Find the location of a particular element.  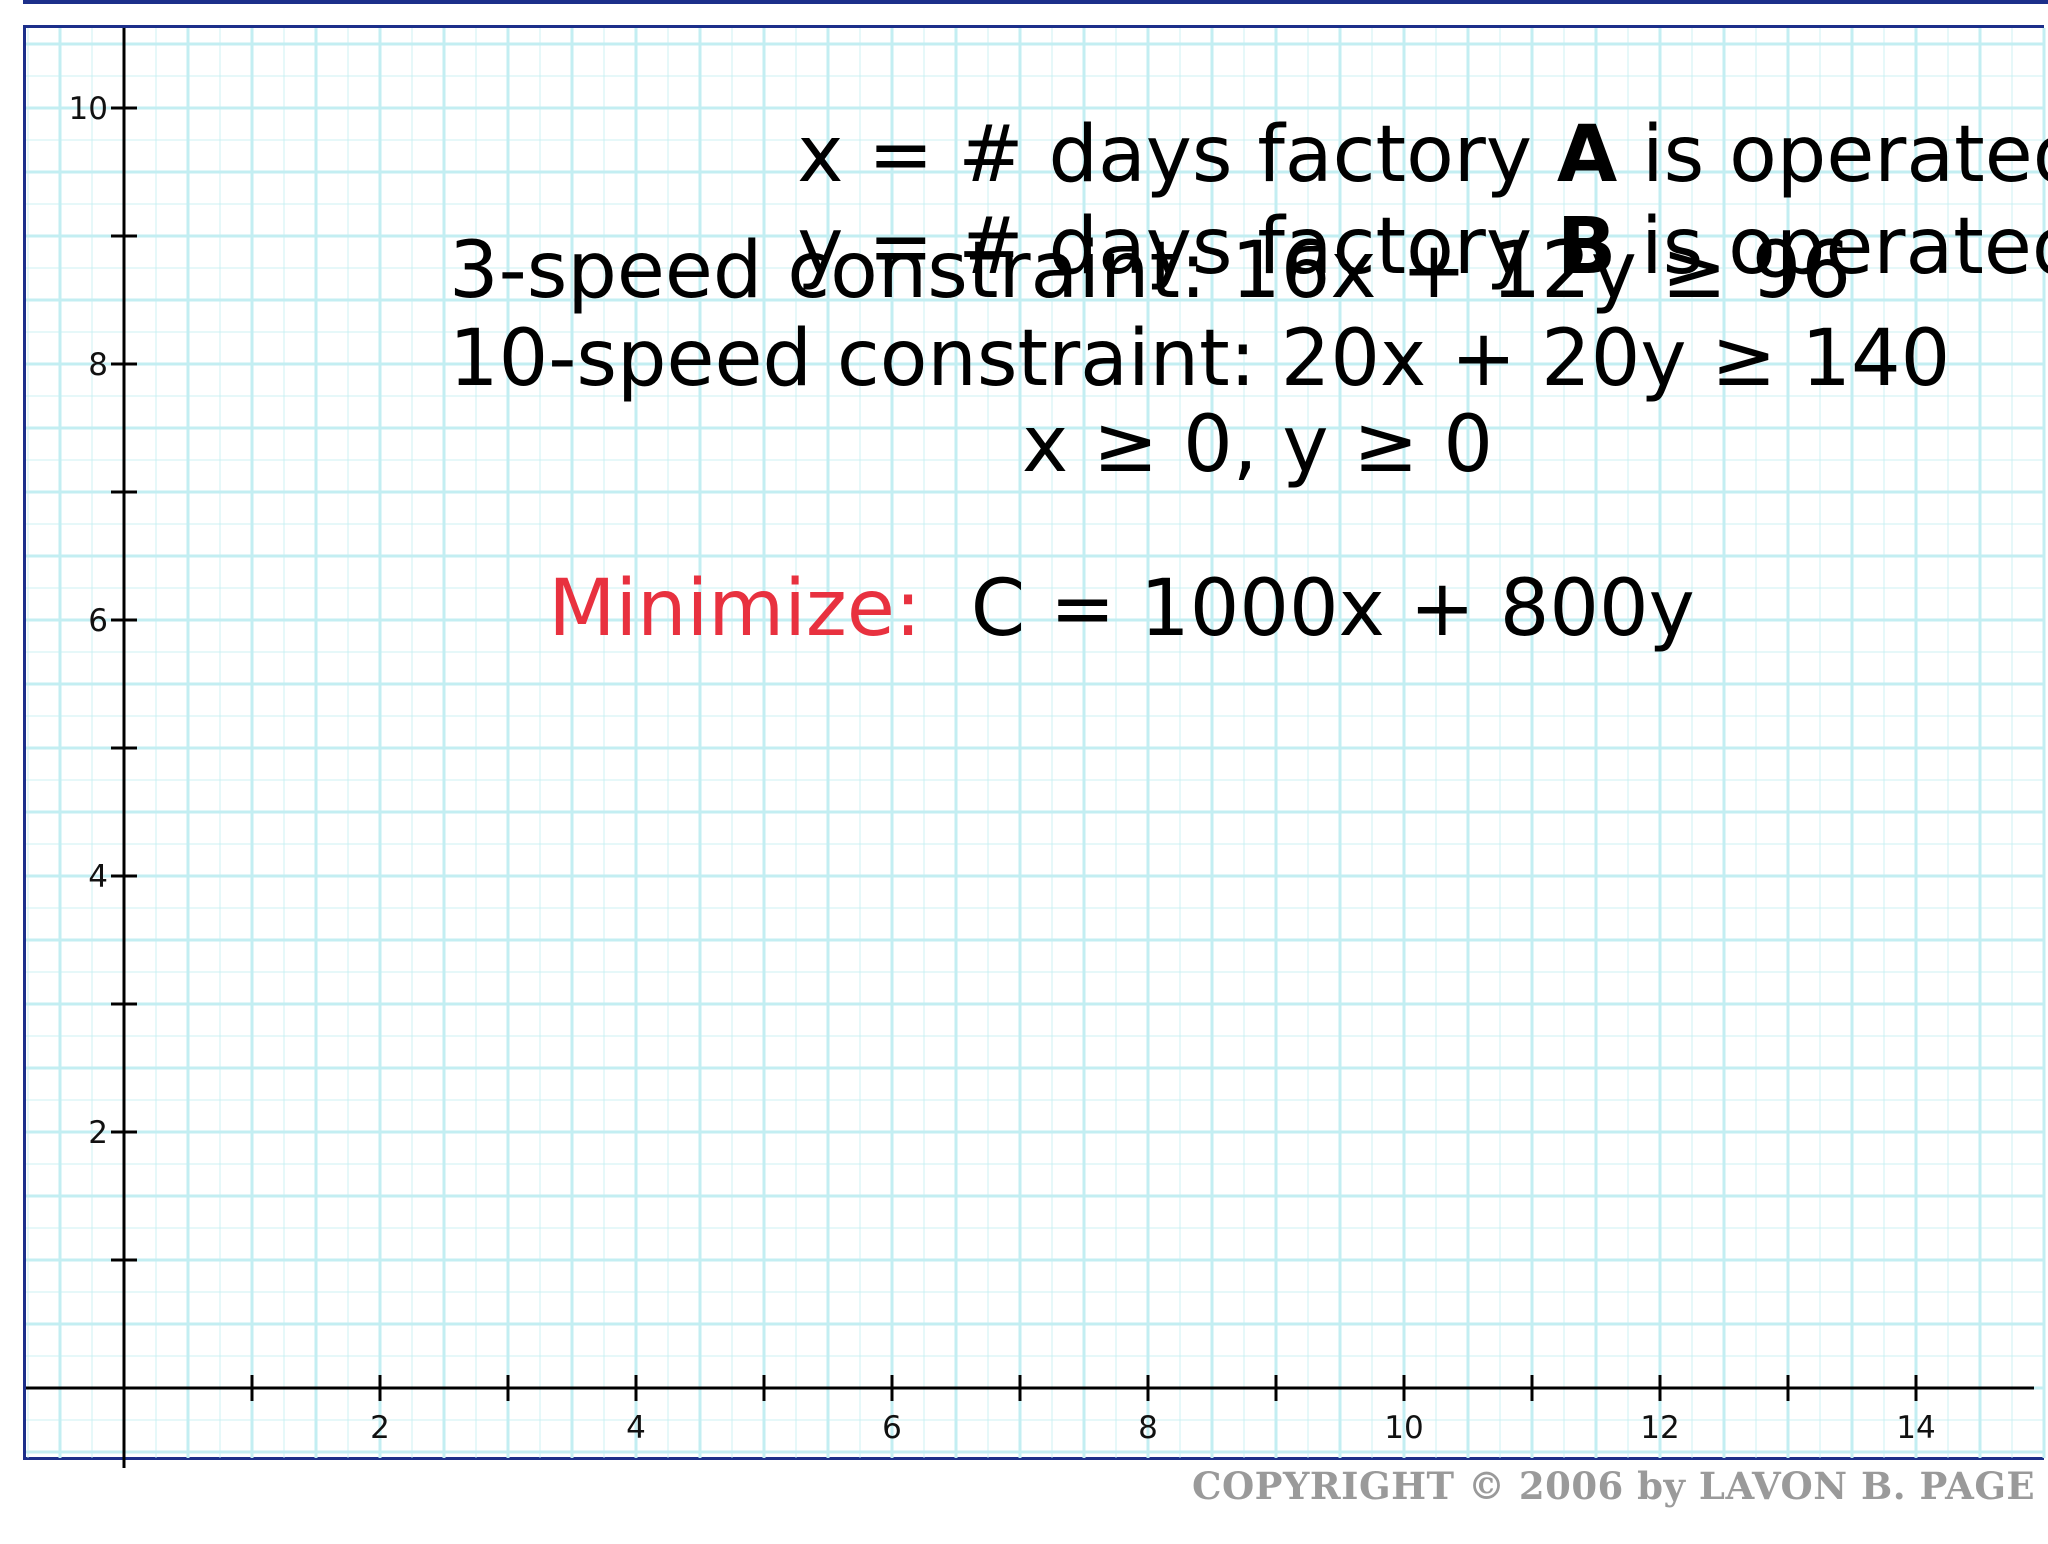

y-tick-label: 8 is located at coordinates (98, 365).